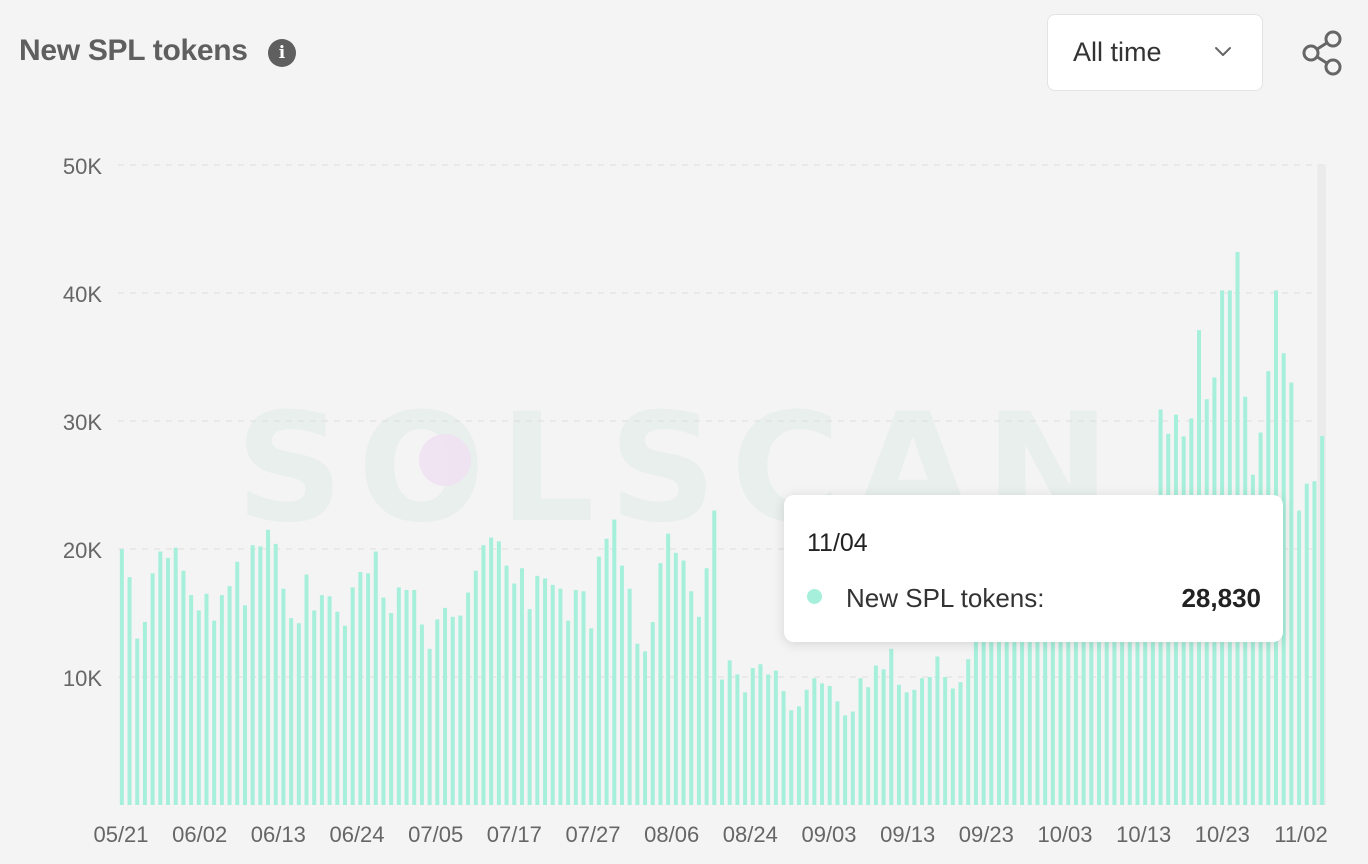 This screenshot has width=1368, height=864. What do you see at coordinates (282, 53) in the screenshot?
I see `info-icon: i` at bounding box center [282, 53].